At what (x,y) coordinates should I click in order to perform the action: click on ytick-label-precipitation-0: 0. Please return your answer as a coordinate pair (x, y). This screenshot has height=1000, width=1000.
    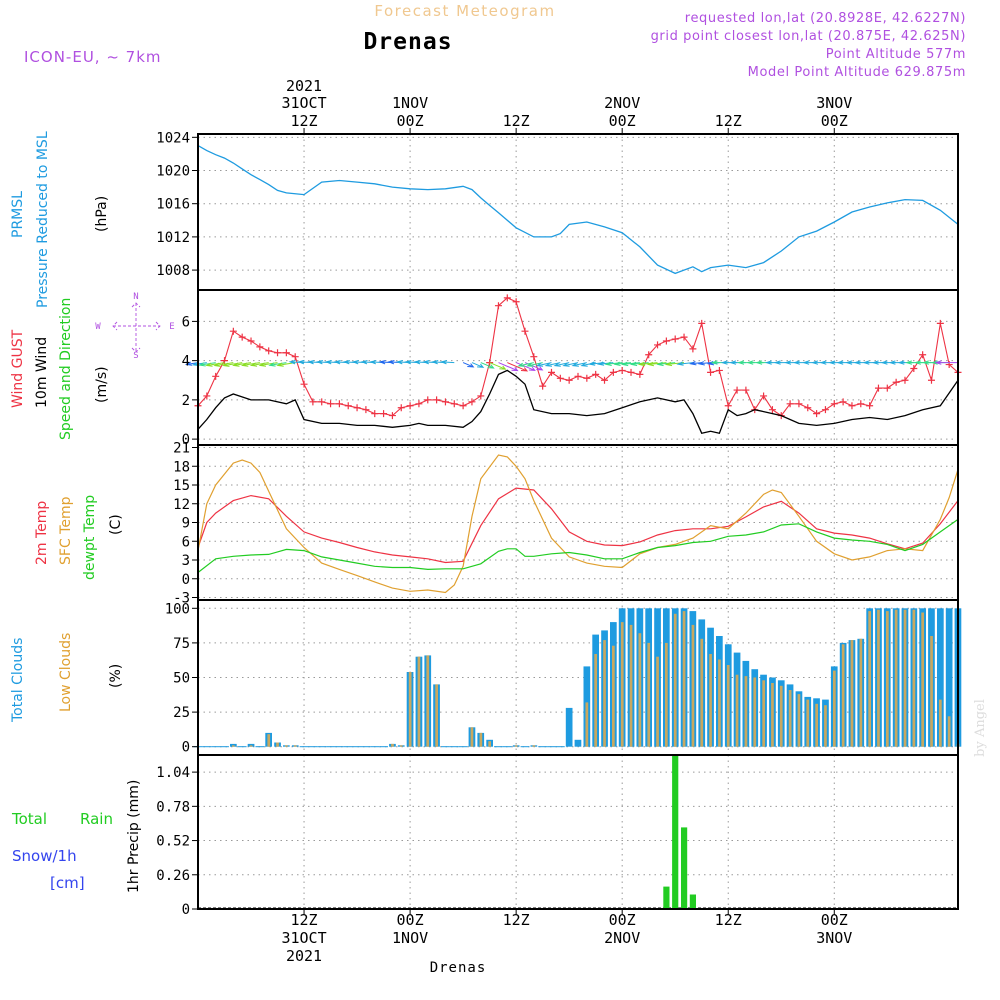
    Looking at the image, I should click on (186, 910).